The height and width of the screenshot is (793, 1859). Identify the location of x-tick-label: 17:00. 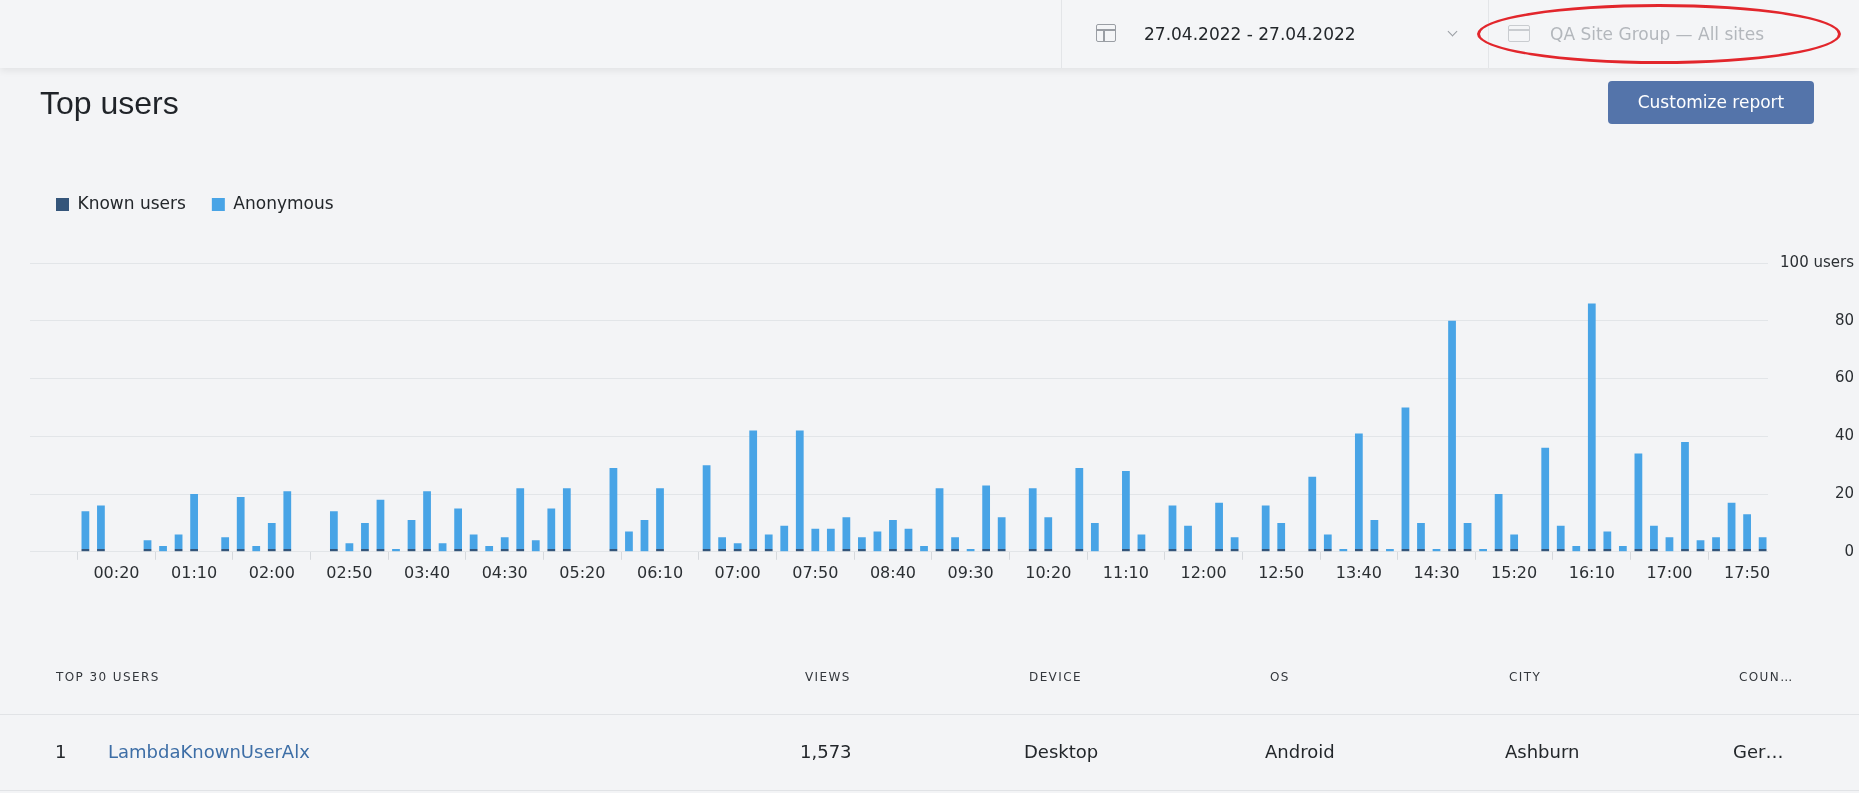
(1669, 572).